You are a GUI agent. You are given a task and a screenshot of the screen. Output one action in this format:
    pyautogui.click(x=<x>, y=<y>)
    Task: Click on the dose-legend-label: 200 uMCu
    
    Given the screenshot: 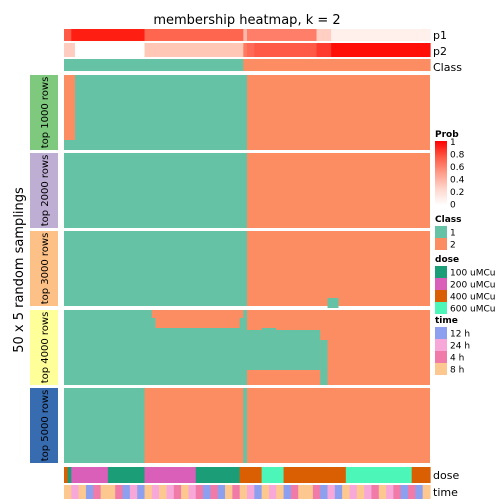 What is the action you would take?
    pyautogui.click(x=473, y=286)
    